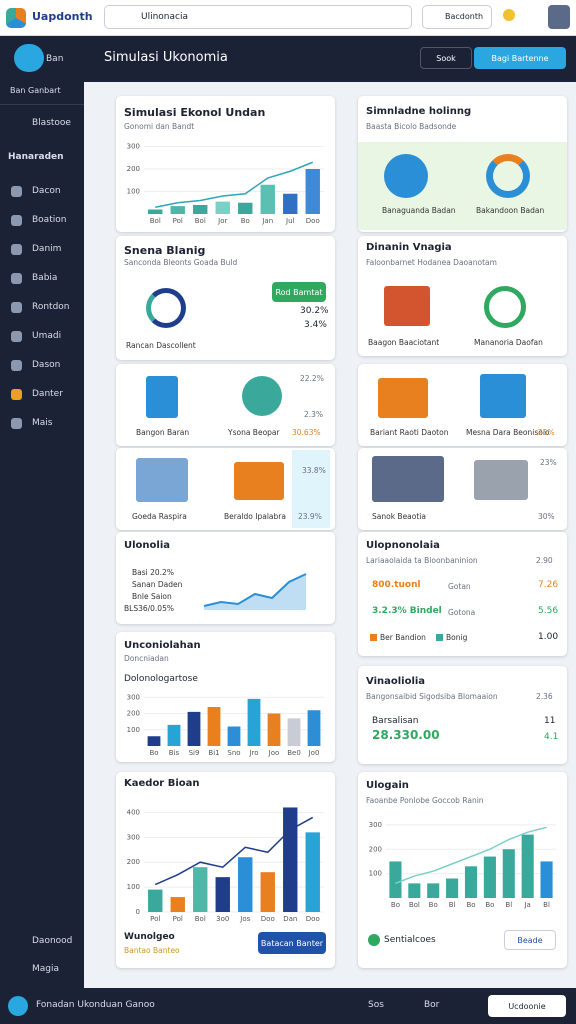 Image resolution: width=576 pixels, height=1024 pixels. Describe the element at coordinates (52, 941) in the screenshot. I see `nav-item: Daonood` at that location.